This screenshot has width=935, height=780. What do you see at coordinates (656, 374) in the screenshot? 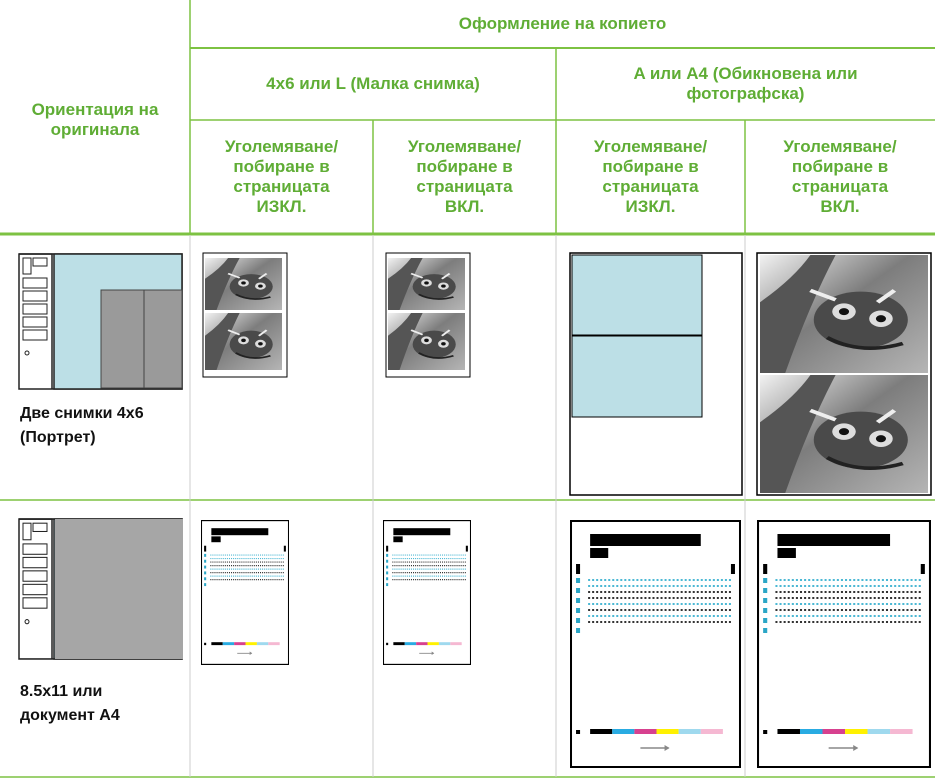
I see `large-photo-off` at bounding box center [656, 374].